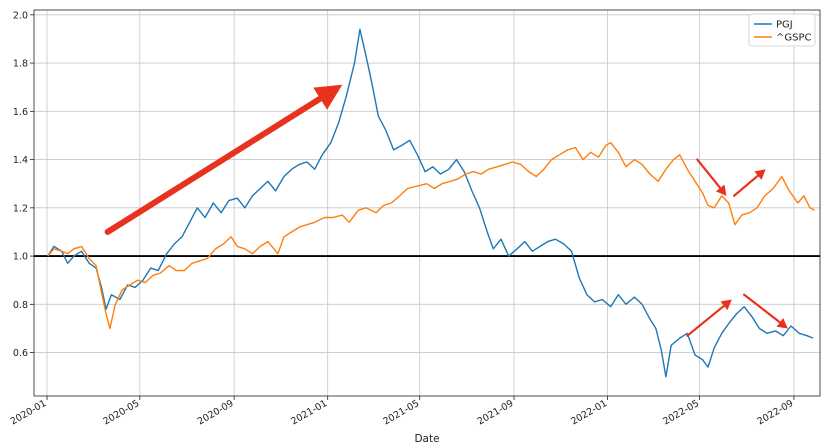  Describe the element at coordinates (20, 64) in the screenshot. I see `y-tick-label: 1.8` at that location.